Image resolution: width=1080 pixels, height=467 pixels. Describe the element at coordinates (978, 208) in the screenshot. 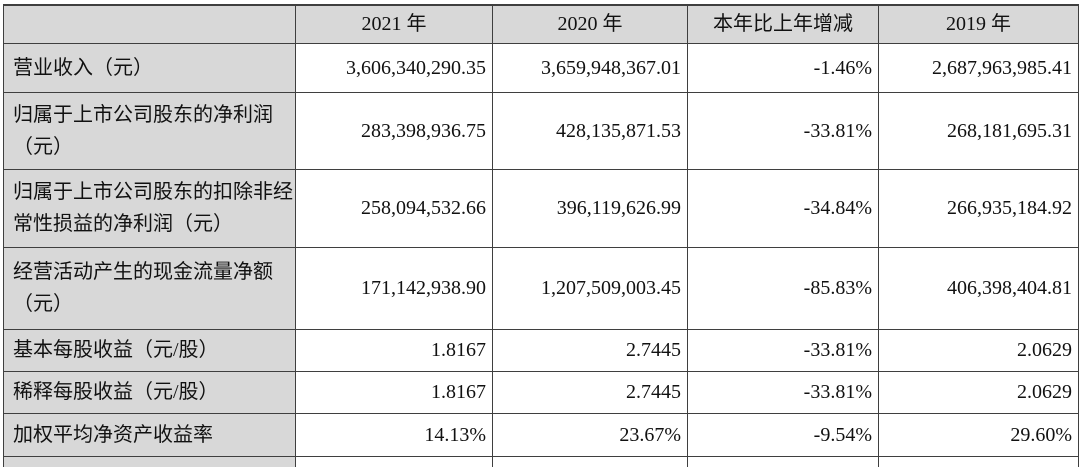

I see `cell-value: 266,935,184.92` at that location.